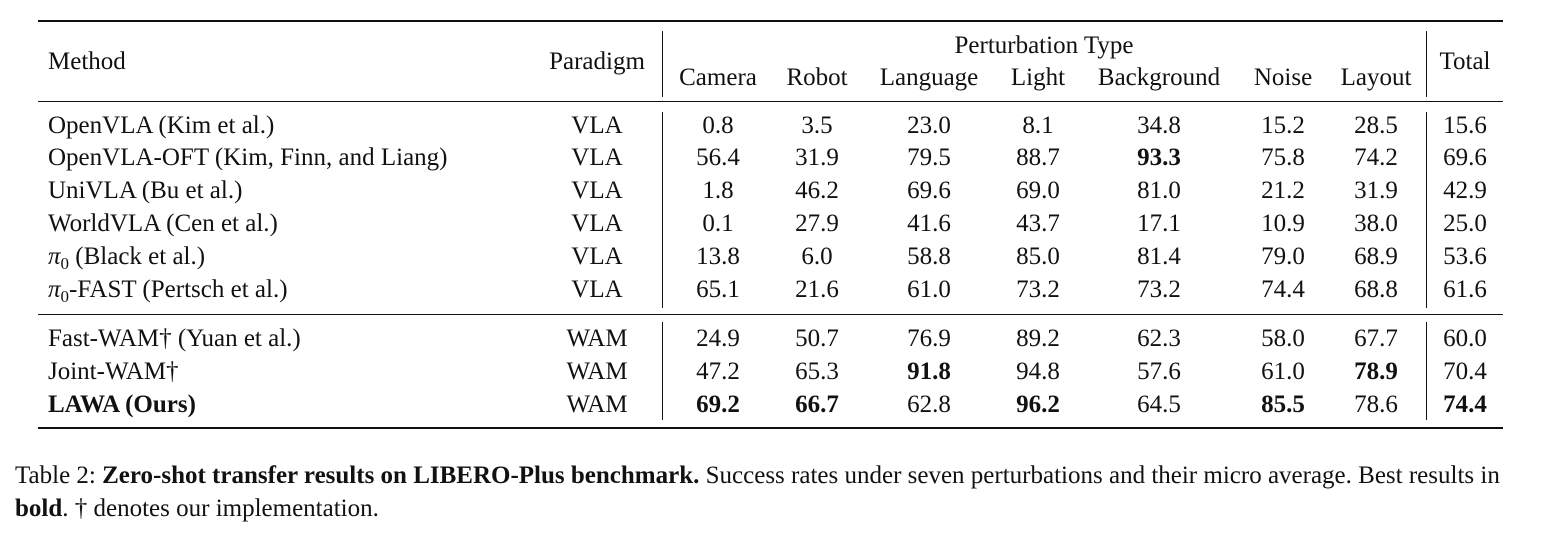 The height and width of the screenshot is (538, 1542). I want to click on row-total: 42.9, so click(1465, 190).